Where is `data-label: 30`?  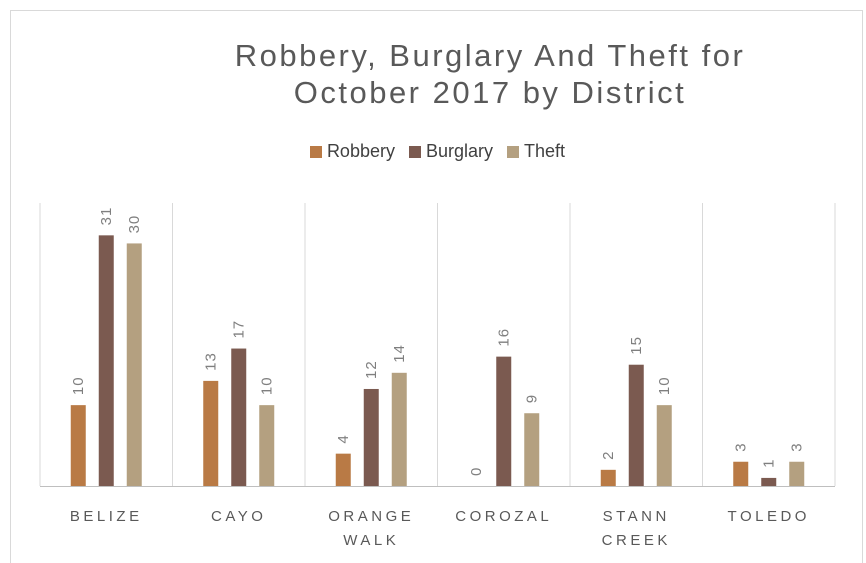
data-label: 30 is located at coordinates (134, 224).